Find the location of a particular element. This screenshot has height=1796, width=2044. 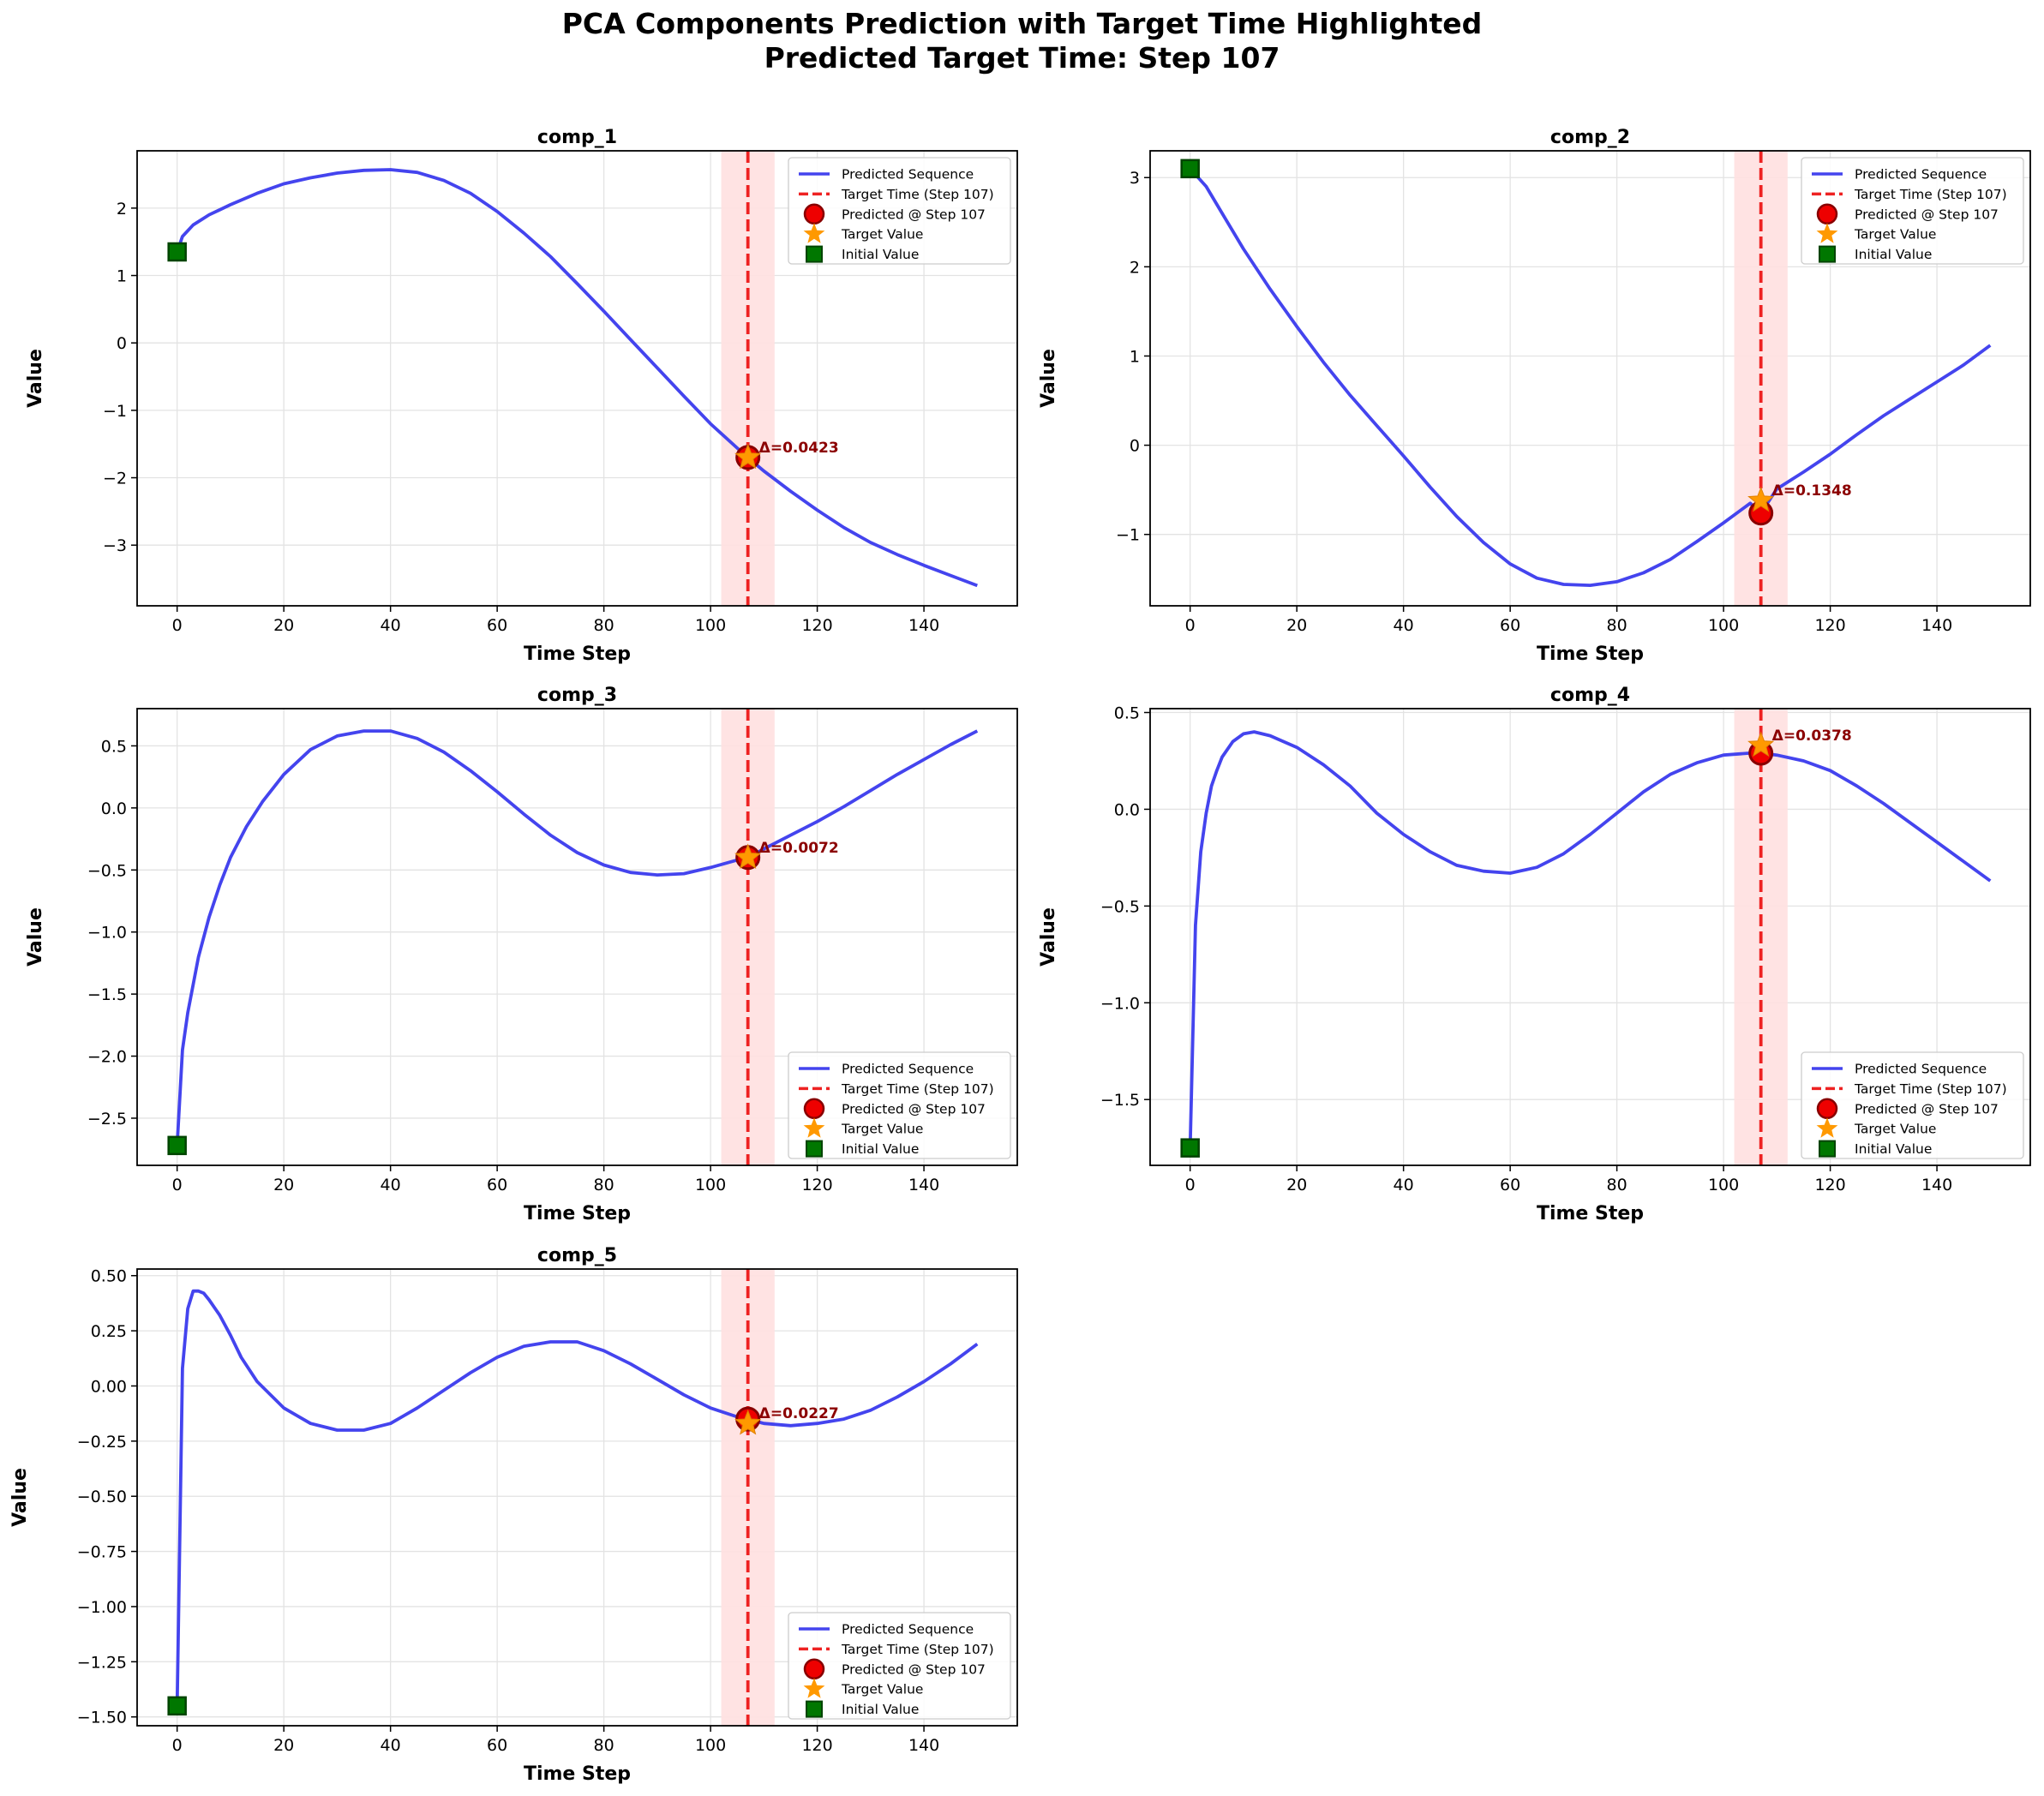

y-tick-label: −2.5 is located at coordinates (107, 1119).